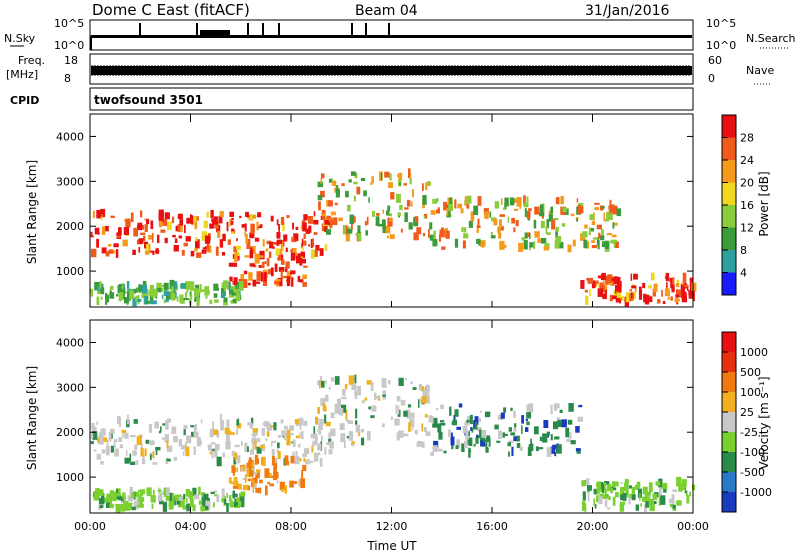 This screenshot has height=554, width=800. What do you see at coordinates (752, 472) in the screenshot?
I see `colorbar-tick-label: -500` at bounding box center [752, 472].